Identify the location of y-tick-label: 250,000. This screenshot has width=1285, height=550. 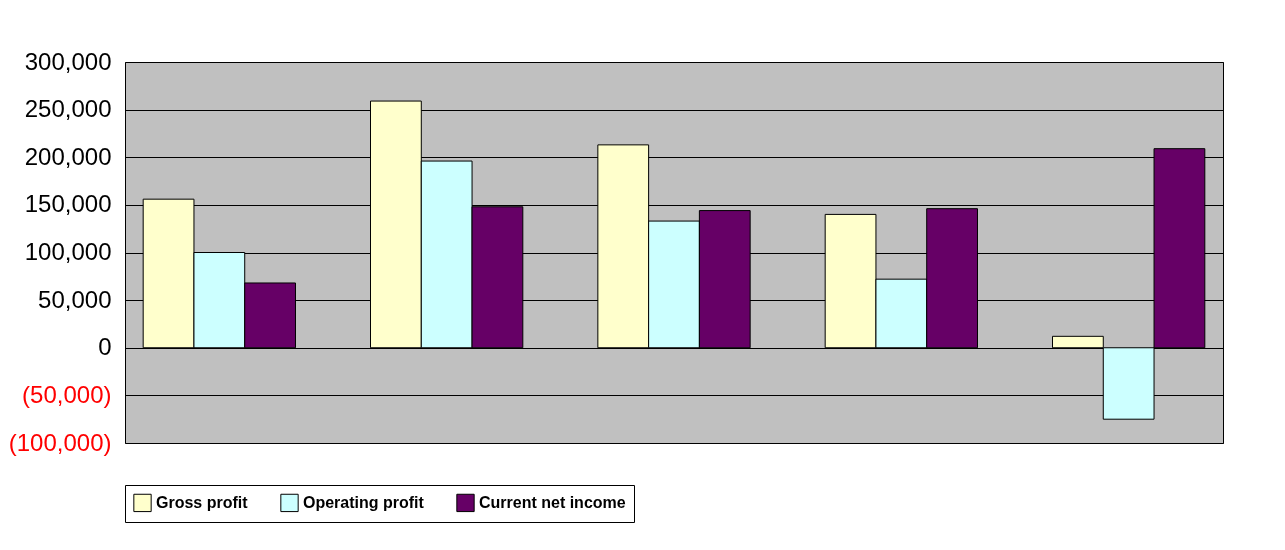
(68, 109).